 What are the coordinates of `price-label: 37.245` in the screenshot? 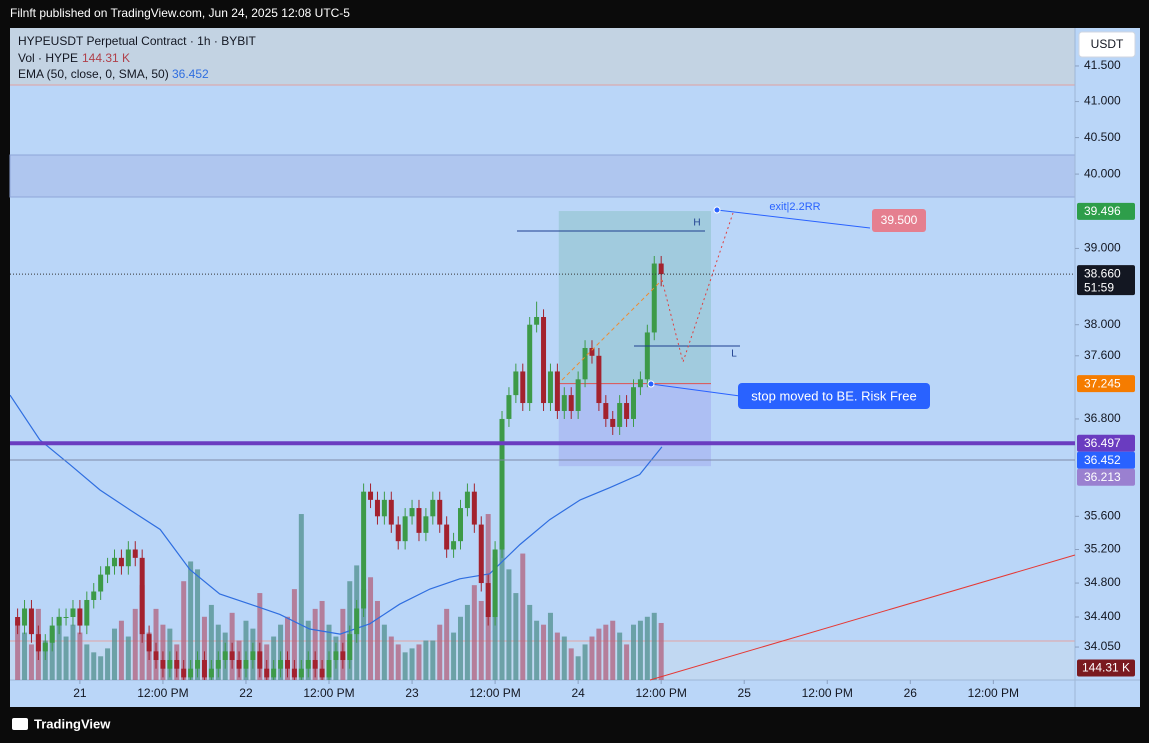 It's located at (1102, 383).